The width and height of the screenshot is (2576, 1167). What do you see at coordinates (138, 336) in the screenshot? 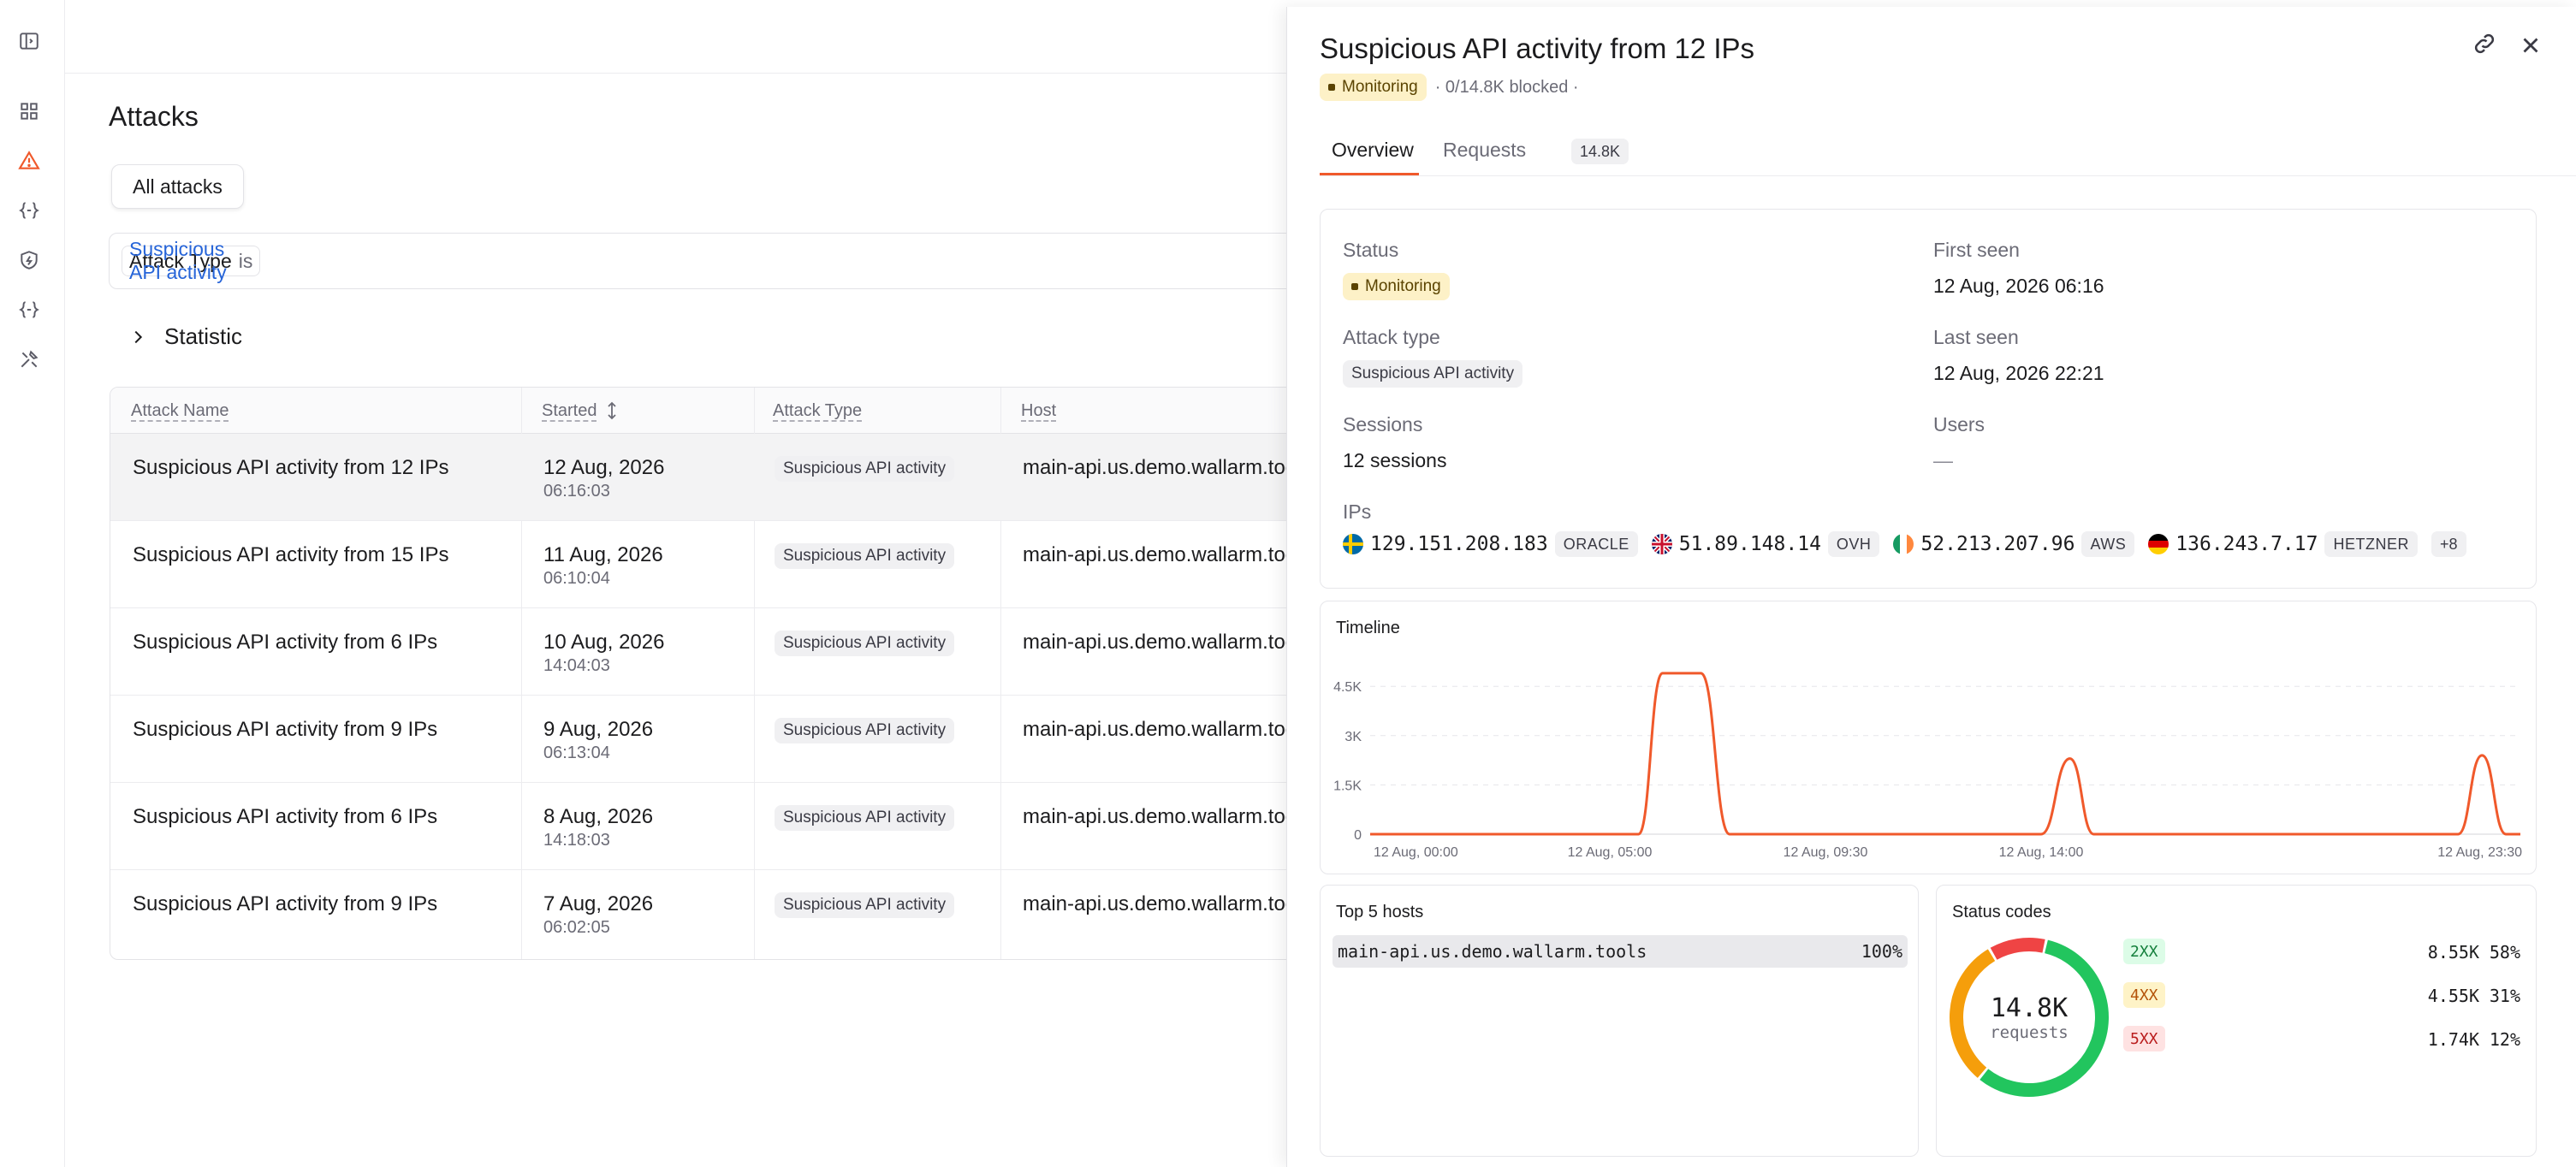
I see `chevron-right-icon` at bounding box center [138, 336].